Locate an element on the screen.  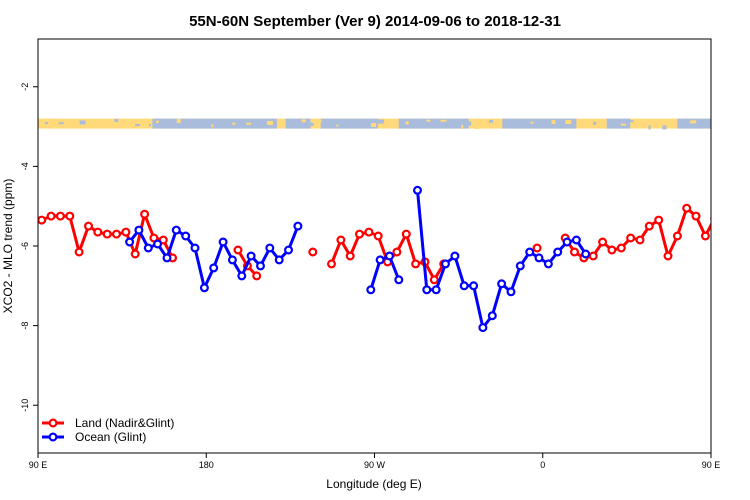
x-tick-label: 180 is located at coordinates (206, 465).